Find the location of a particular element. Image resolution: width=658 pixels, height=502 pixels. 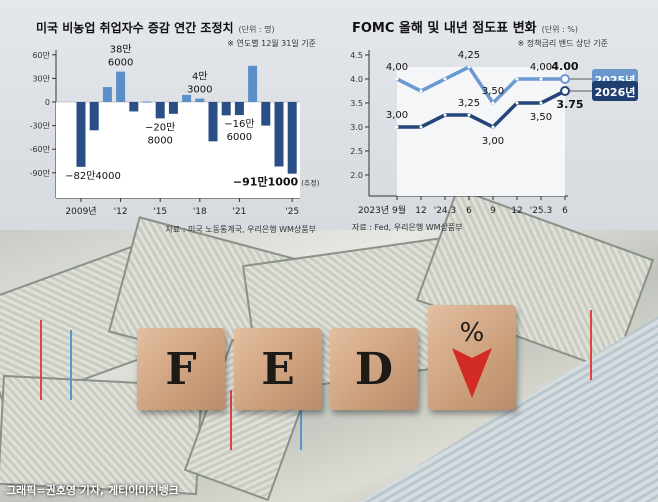

bar-2009 is located at coordinates (81, 134).